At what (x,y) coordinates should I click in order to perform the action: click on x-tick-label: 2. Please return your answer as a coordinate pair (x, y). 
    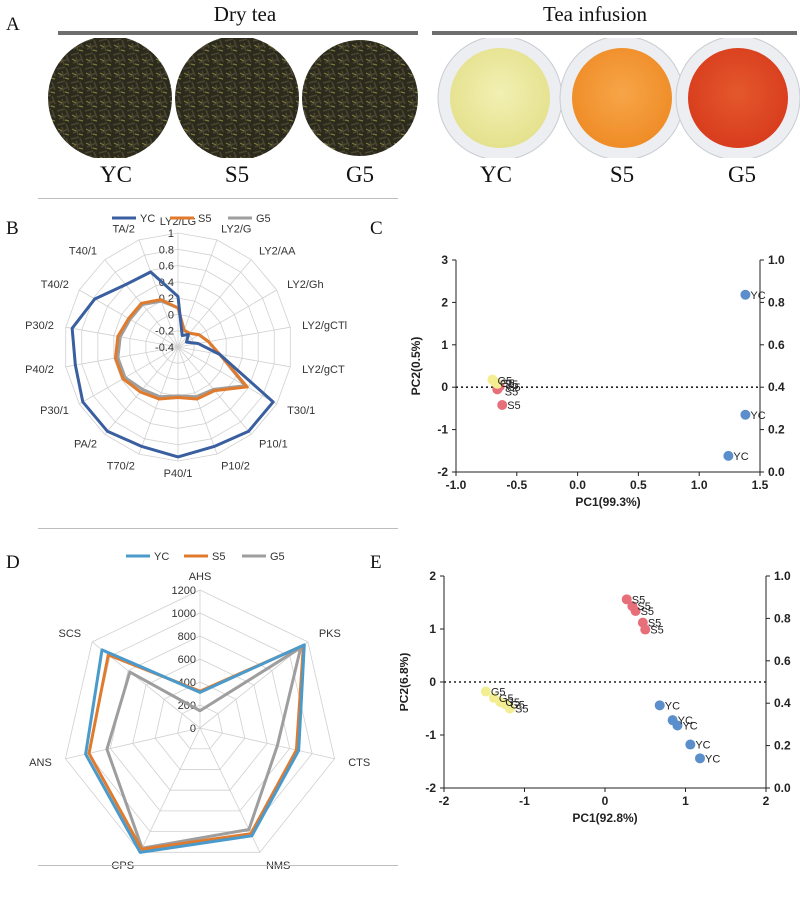
    Looking at the image, I should click on (766, 801).